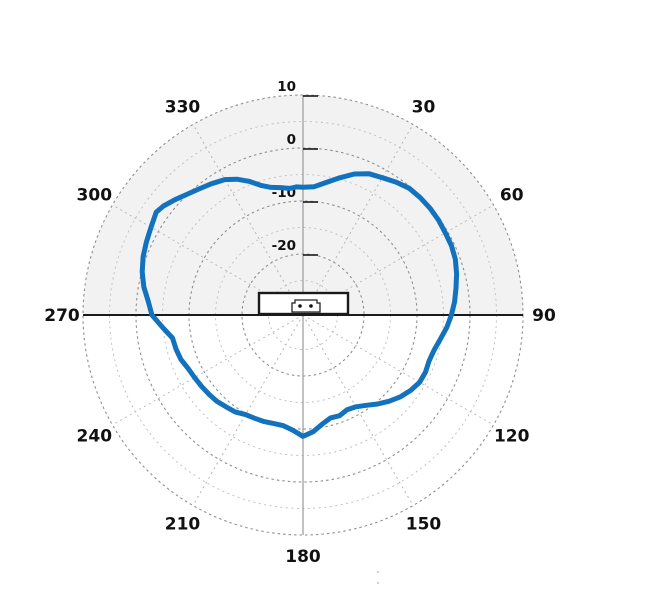  I want to click on angle-label-270: 270, so click(62, 316).